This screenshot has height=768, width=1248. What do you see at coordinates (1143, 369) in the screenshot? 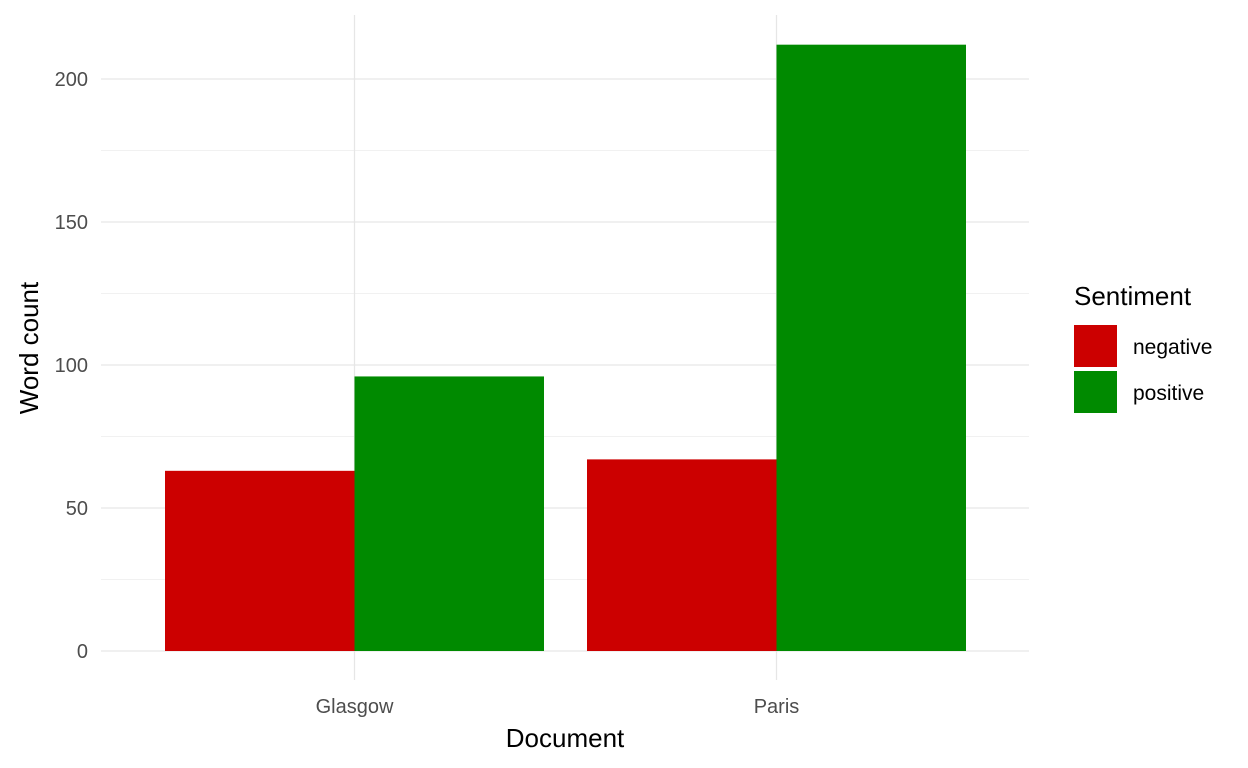
I see `legend-items: negative positive` at bounding box center [1143, 369].